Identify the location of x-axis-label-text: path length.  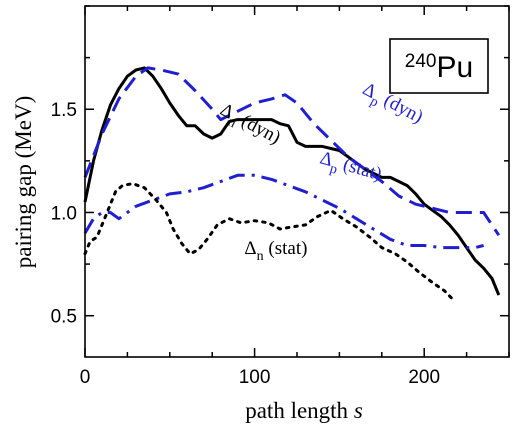
(299, 410).